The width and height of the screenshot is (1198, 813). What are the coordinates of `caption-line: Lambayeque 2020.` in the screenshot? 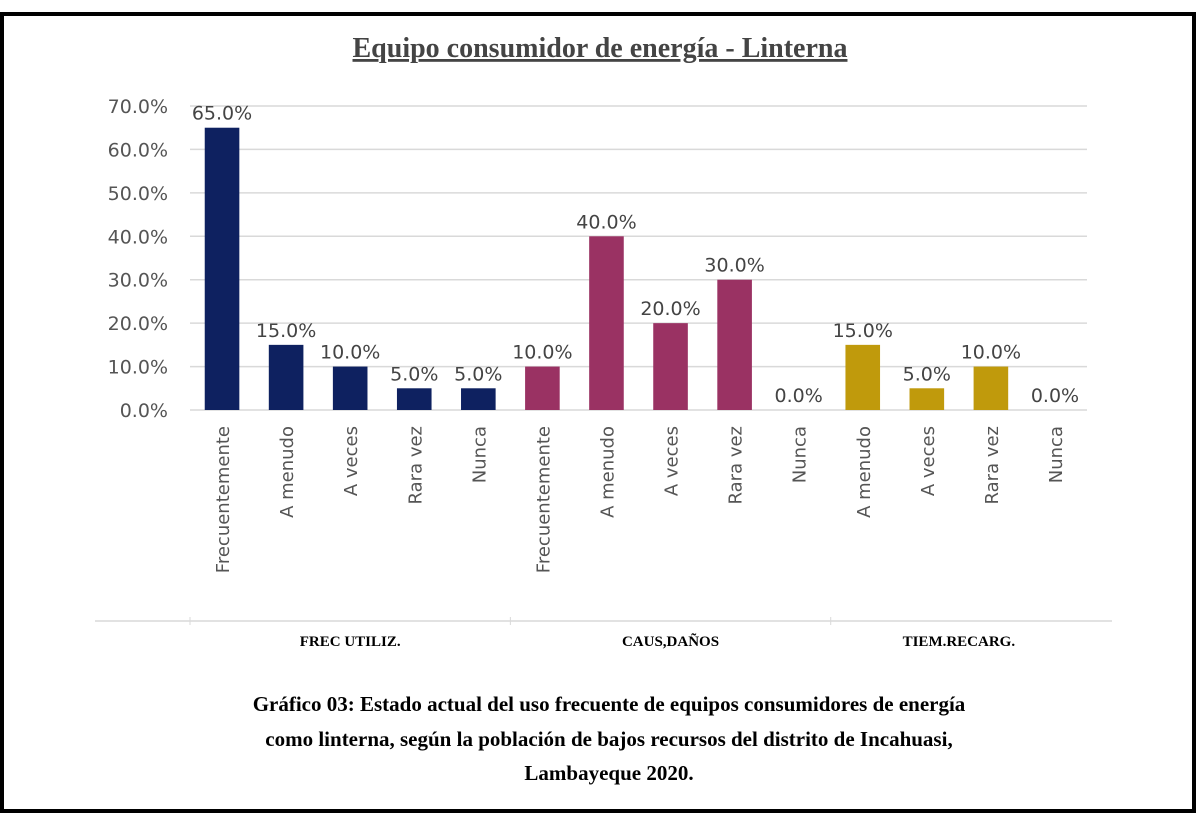 It's located at (608, 773).